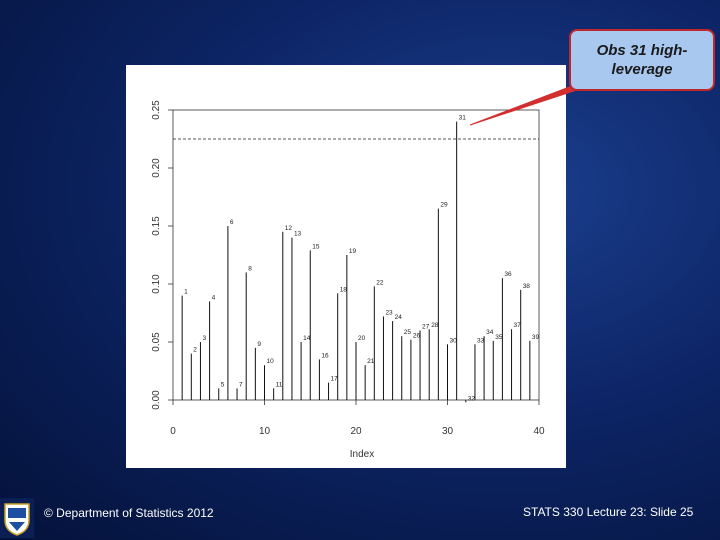  I want to click on x-tick-label: 40, so click(539, 431).